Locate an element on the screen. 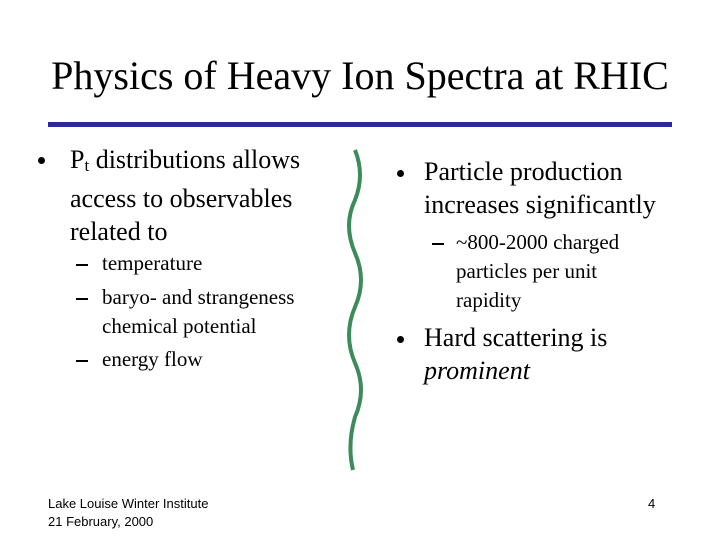 This screenshot has width=720, height=540. bullet-text: Hard scattering is prominent is located at coordinates (554, 354).